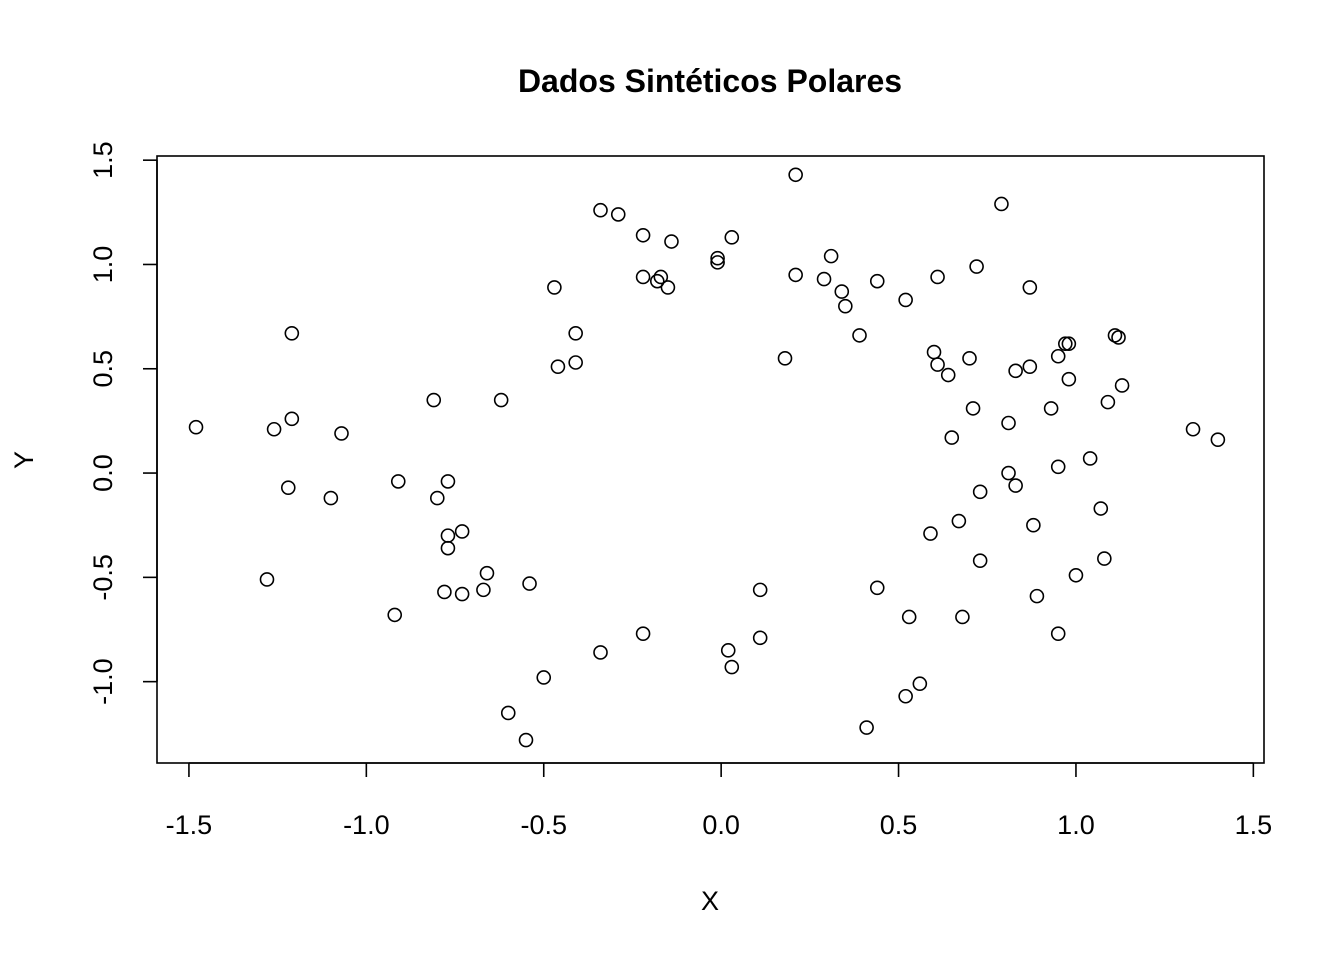 This screenshot has height=960, width=1344. Describe the element at coordinates (899, 825) in the screenshot. I see `x-tick-label: 0.5` at that location.